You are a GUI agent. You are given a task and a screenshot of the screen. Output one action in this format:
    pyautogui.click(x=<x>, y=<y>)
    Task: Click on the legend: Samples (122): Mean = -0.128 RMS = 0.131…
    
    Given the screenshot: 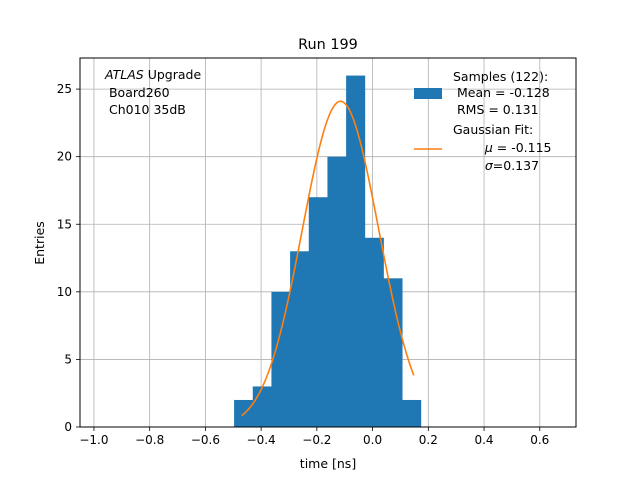 What is the action you would take?
    pyautogui.click(x=492, y=121)
    